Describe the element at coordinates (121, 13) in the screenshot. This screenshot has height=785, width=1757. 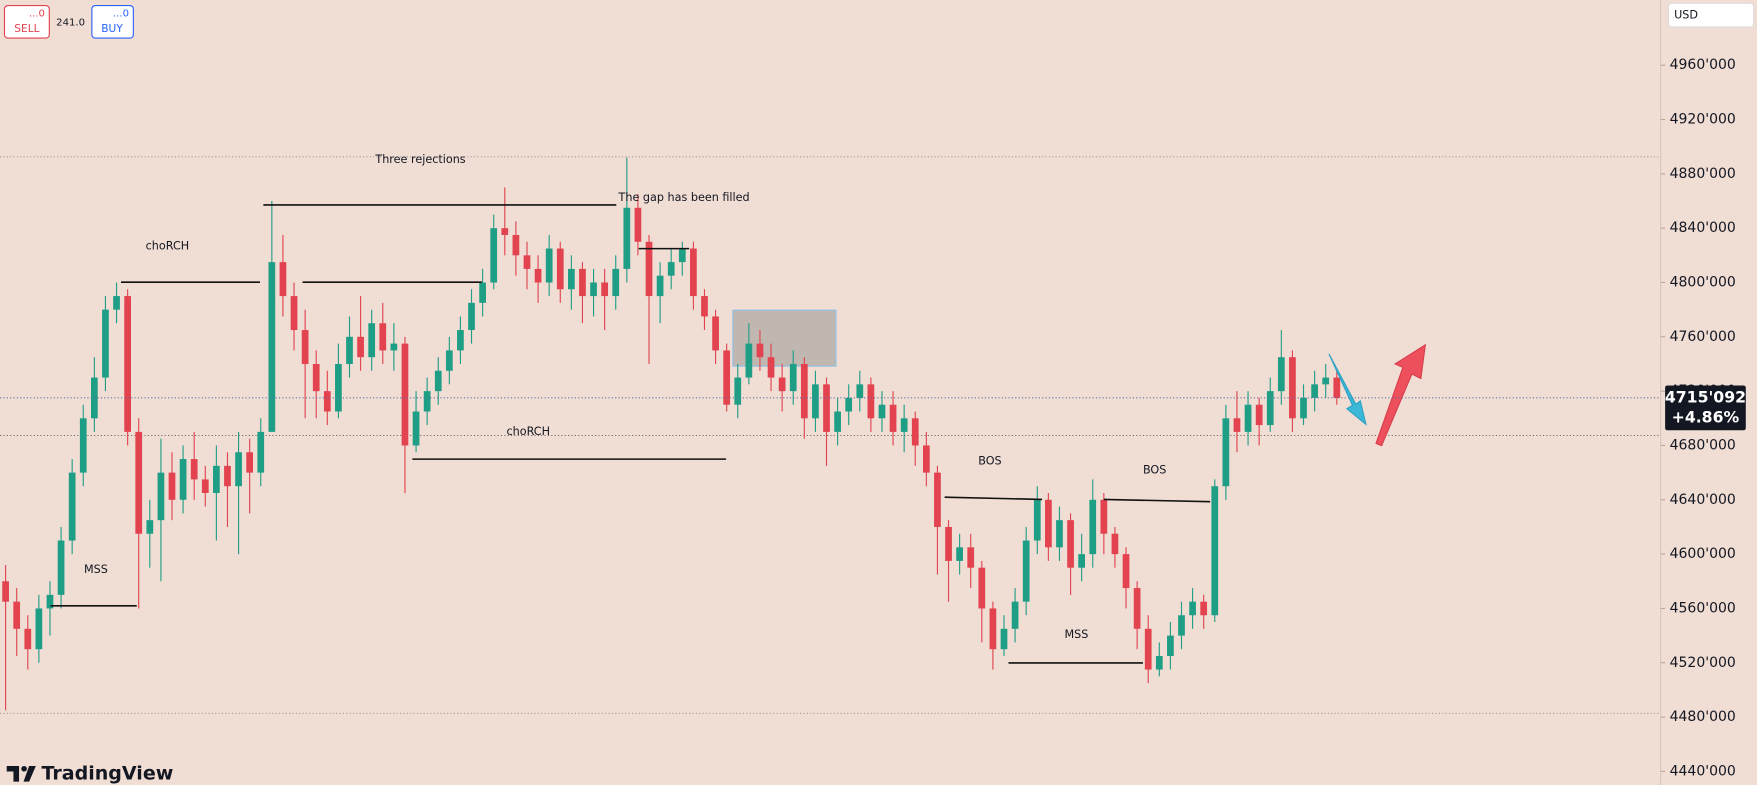
I see `buy-qty: ...0` at that location.